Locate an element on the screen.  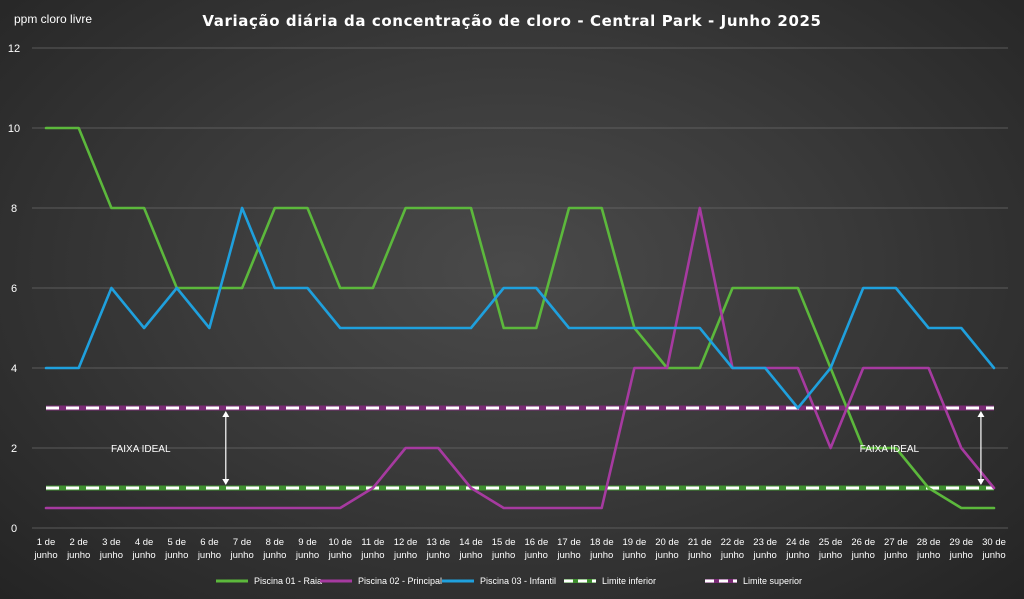
x-tick-label: 4 de is located at coordinates (144, 542).